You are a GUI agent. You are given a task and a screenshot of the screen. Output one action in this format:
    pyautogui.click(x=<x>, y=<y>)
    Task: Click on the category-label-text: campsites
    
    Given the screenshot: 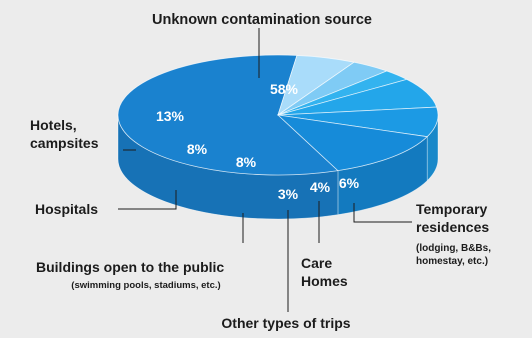 What is the action you would take?
    pyautogui.click(x=64, y=143)
    